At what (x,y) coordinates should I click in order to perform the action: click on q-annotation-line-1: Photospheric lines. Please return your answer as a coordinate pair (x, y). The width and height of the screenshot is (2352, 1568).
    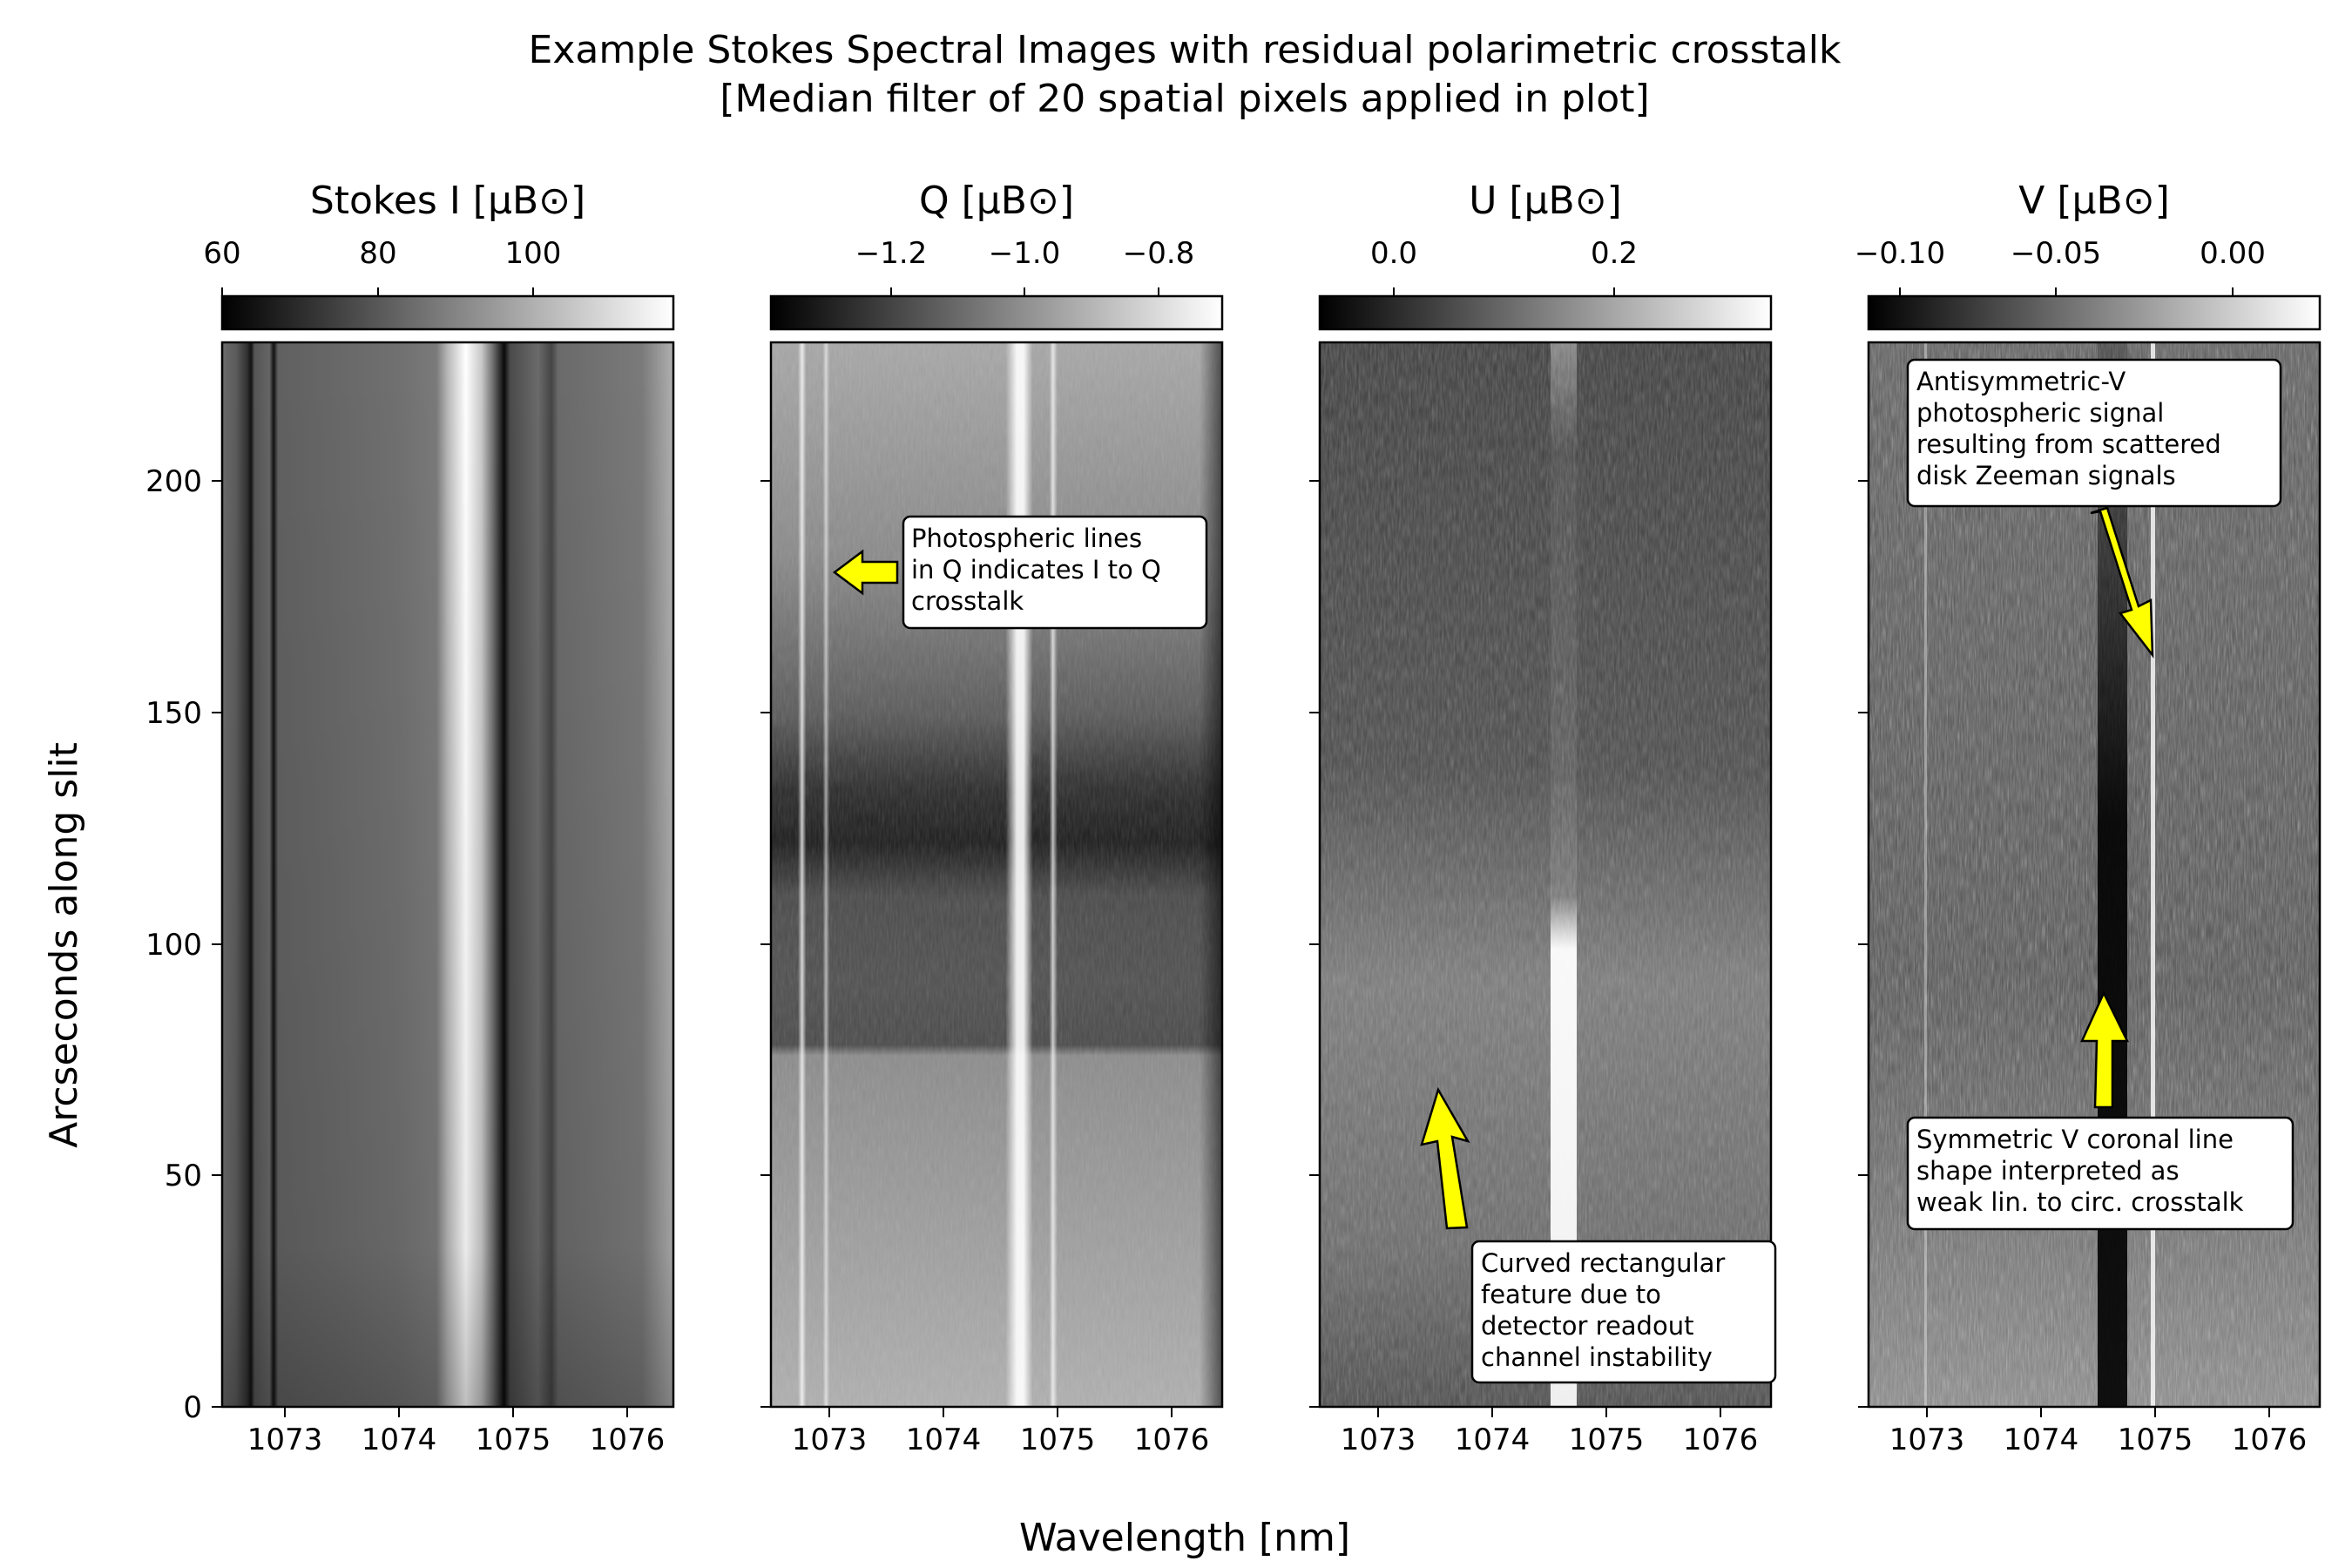
    Looking at the image, I should click on (1026, 538).